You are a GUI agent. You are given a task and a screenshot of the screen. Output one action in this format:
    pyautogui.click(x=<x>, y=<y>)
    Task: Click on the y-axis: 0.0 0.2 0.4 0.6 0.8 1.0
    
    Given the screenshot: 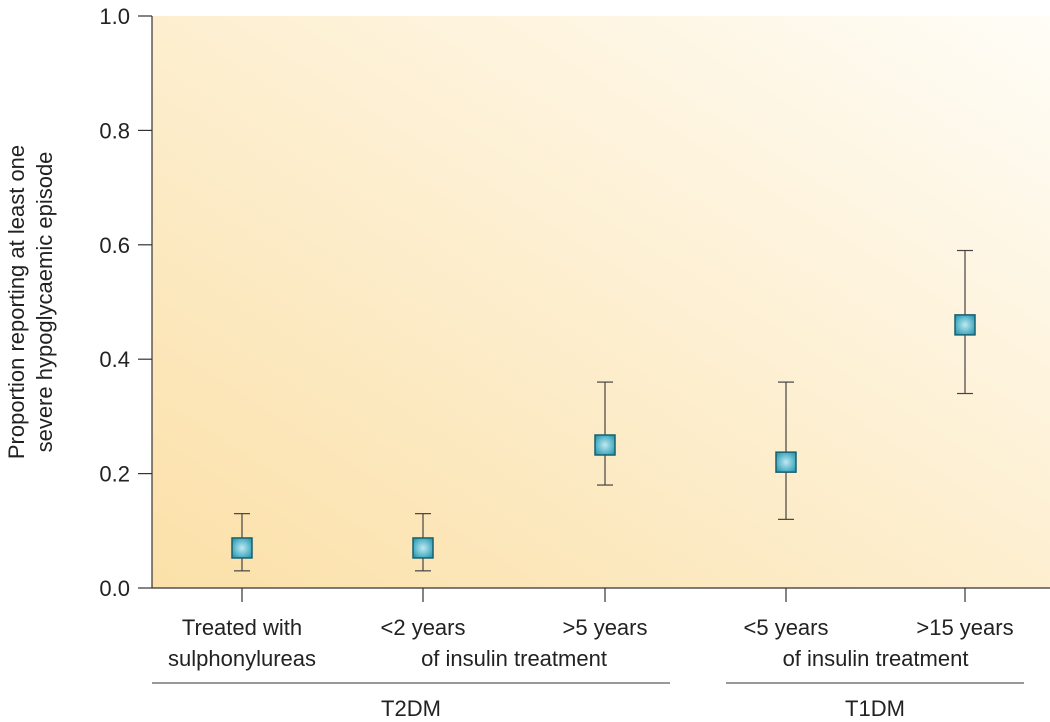 What is the action you would take?
    pyautogui.click(x=126, y=302)
    